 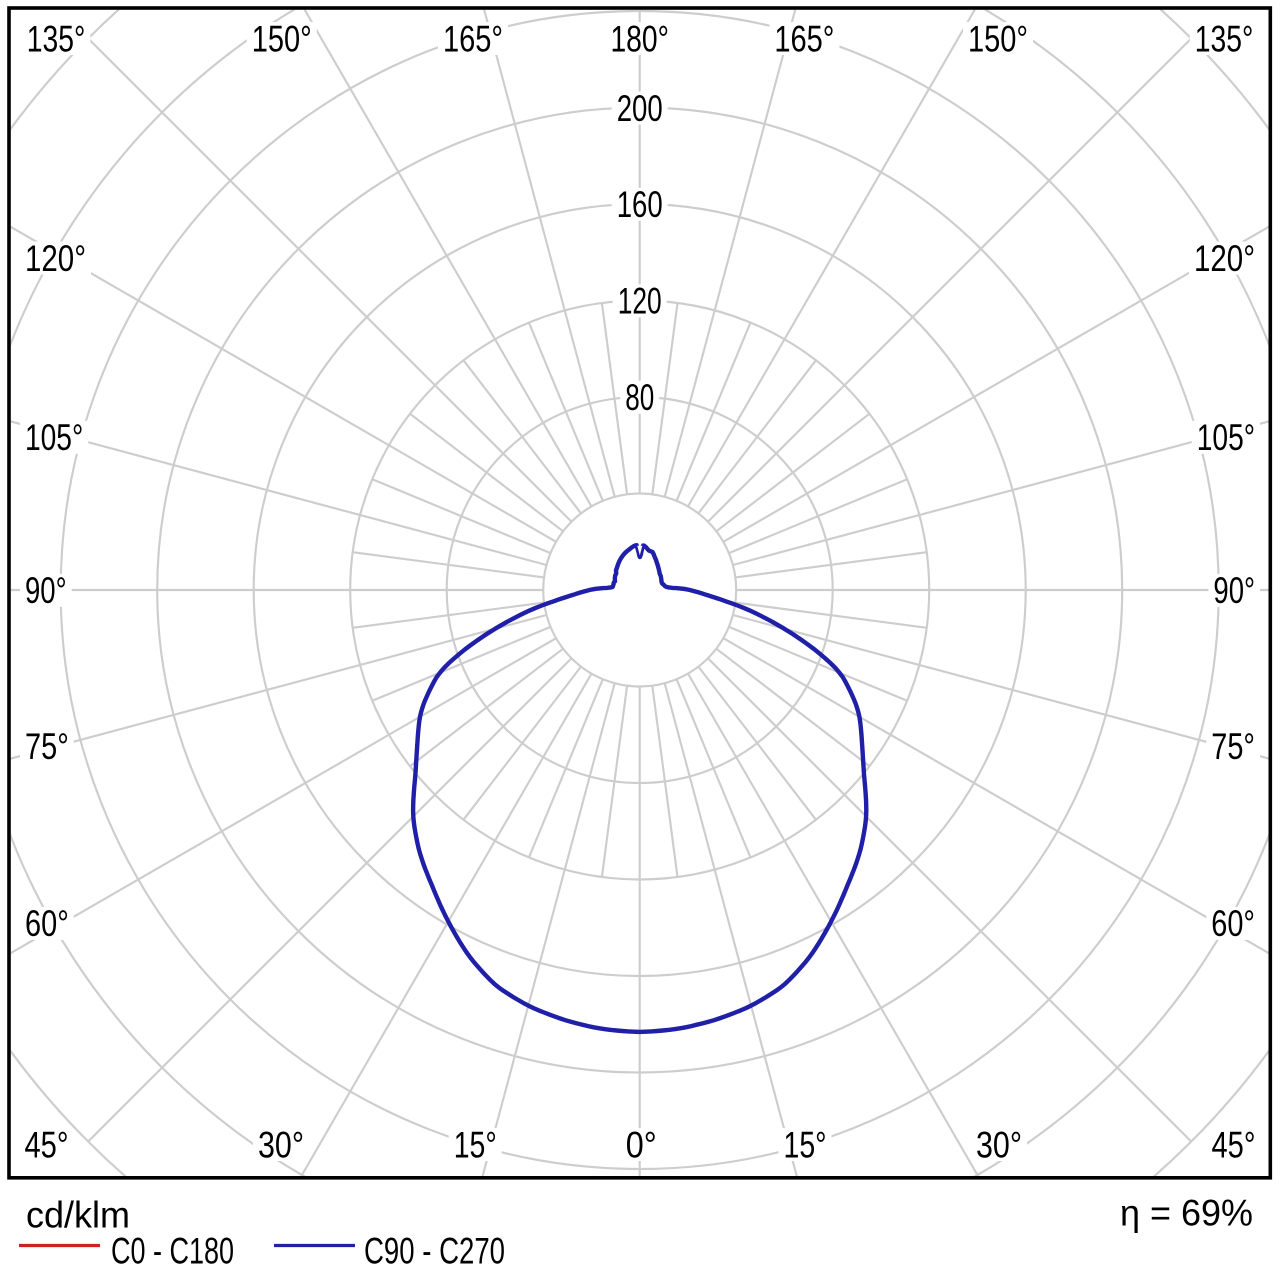 What do you see at coordinates (640, 108) in the screenshot?
I see `svg-text: 200` at bounding box center [640, 108].